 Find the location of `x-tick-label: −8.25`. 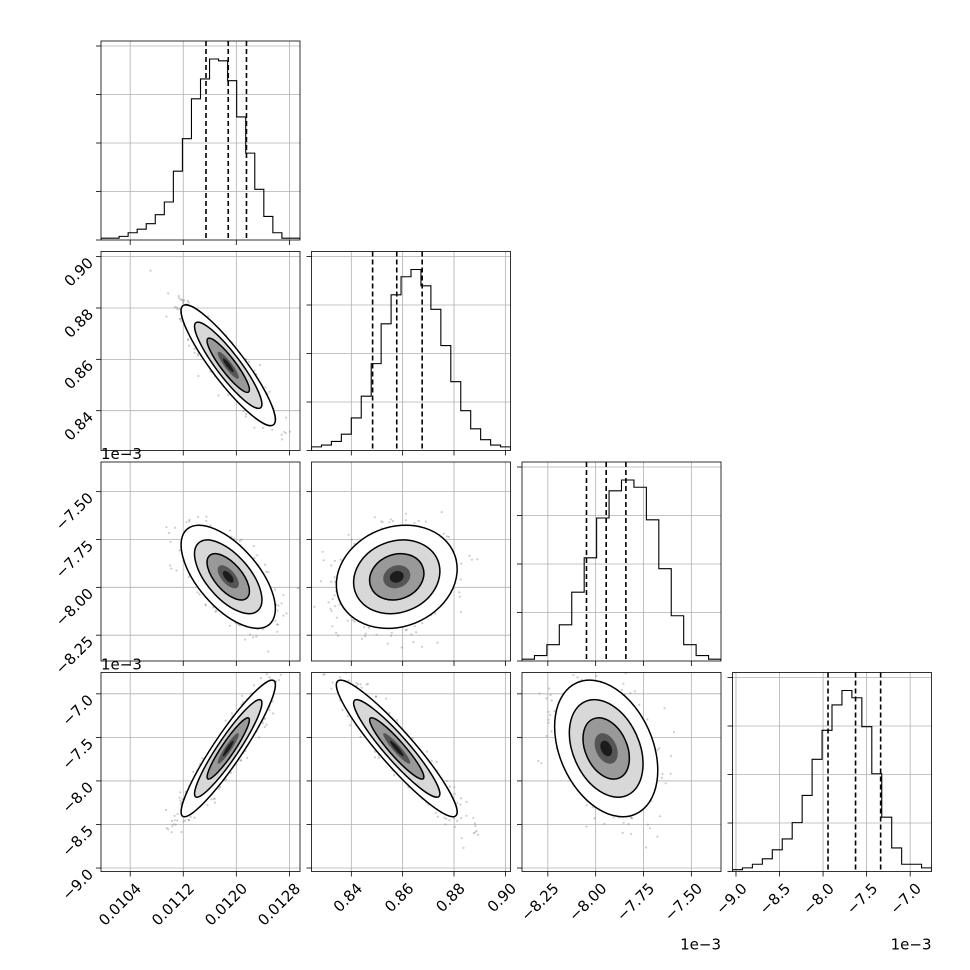

x-tick-label: −8.25 is located at coordinates (539, 902).